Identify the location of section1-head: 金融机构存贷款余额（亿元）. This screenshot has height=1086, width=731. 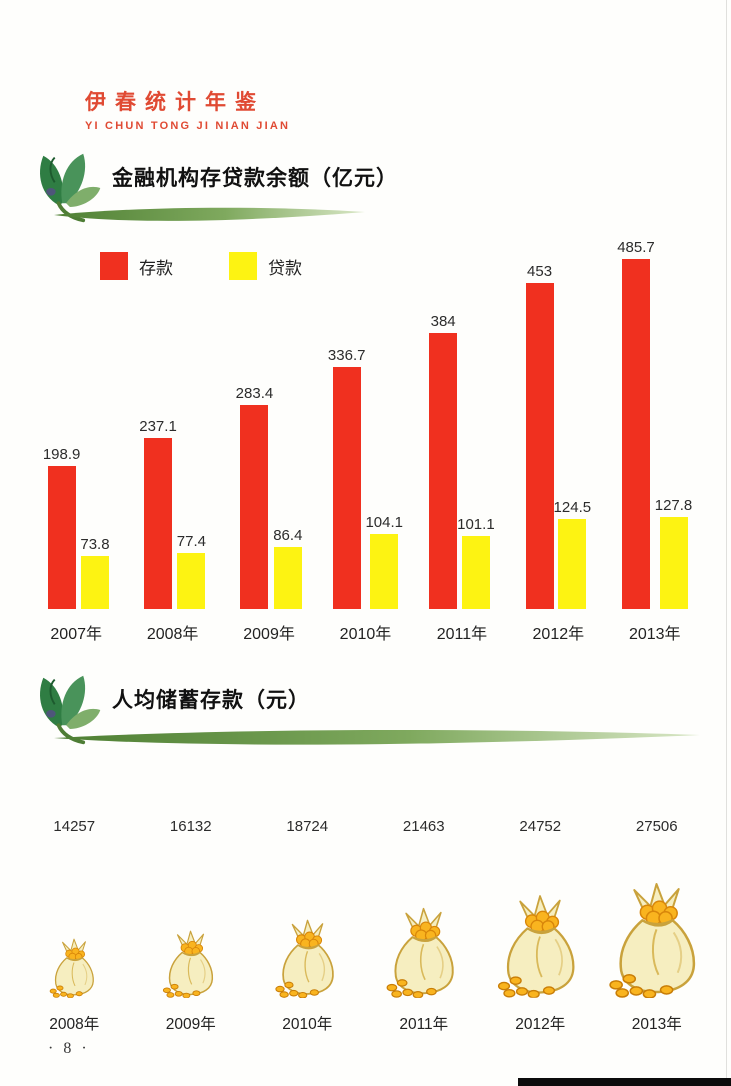
(365, 193).